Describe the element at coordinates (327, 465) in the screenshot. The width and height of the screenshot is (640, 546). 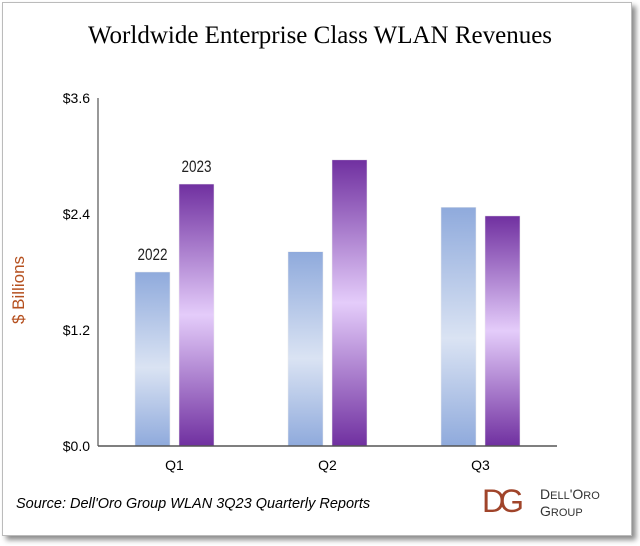
I see `x-tick-label: Q2` at that location.